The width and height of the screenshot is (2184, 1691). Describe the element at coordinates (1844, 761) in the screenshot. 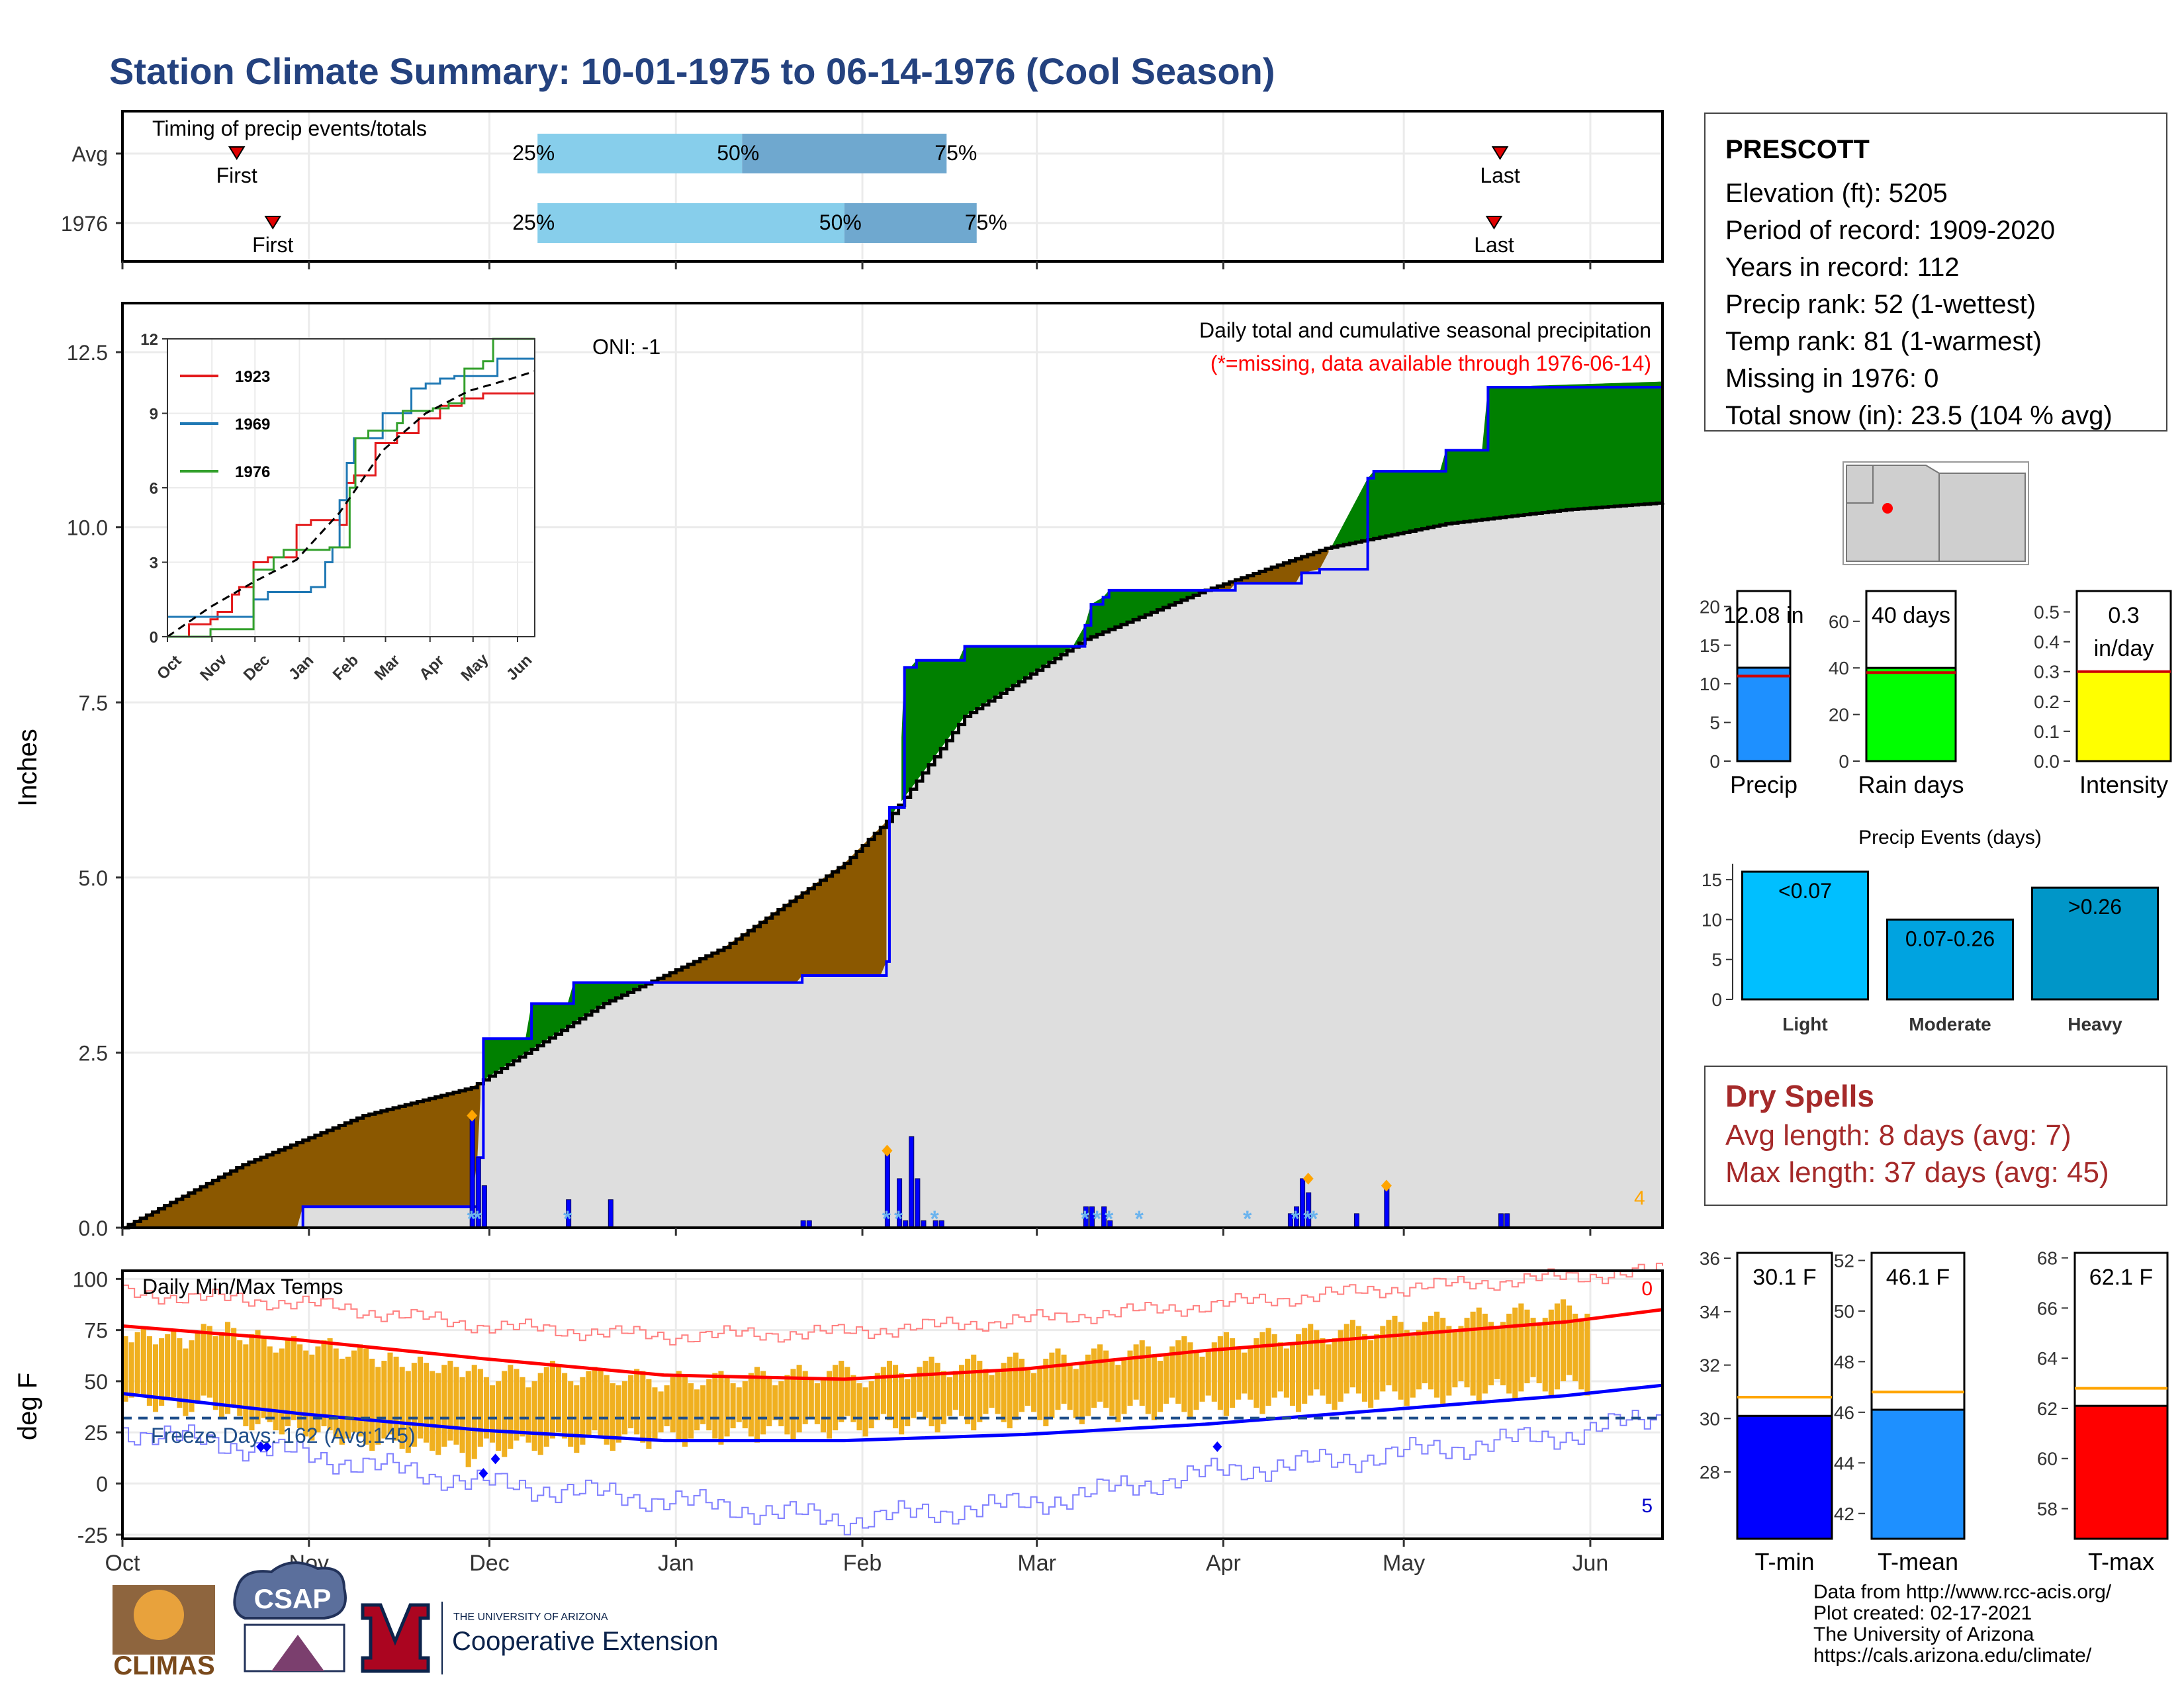

I see `summary-rain-days-ytick-label: 0` at that location.